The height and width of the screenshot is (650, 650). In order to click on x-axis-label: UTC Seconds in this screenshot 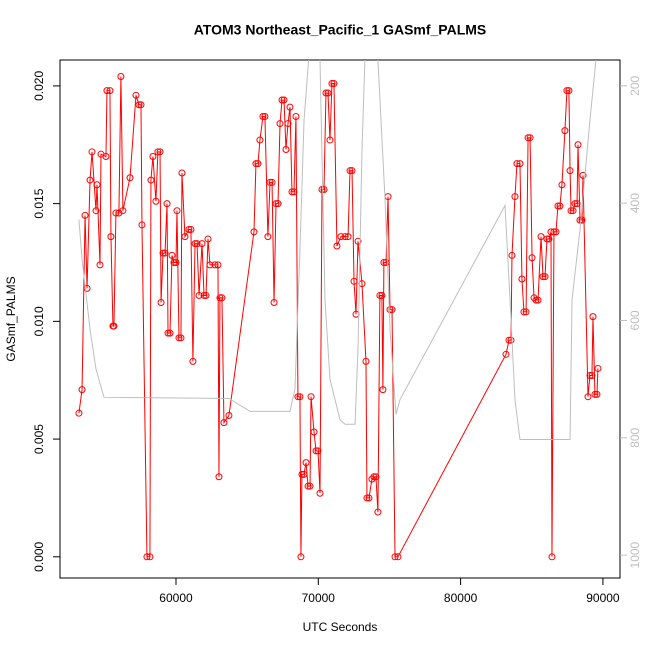, I will do `click(340, 627)`.